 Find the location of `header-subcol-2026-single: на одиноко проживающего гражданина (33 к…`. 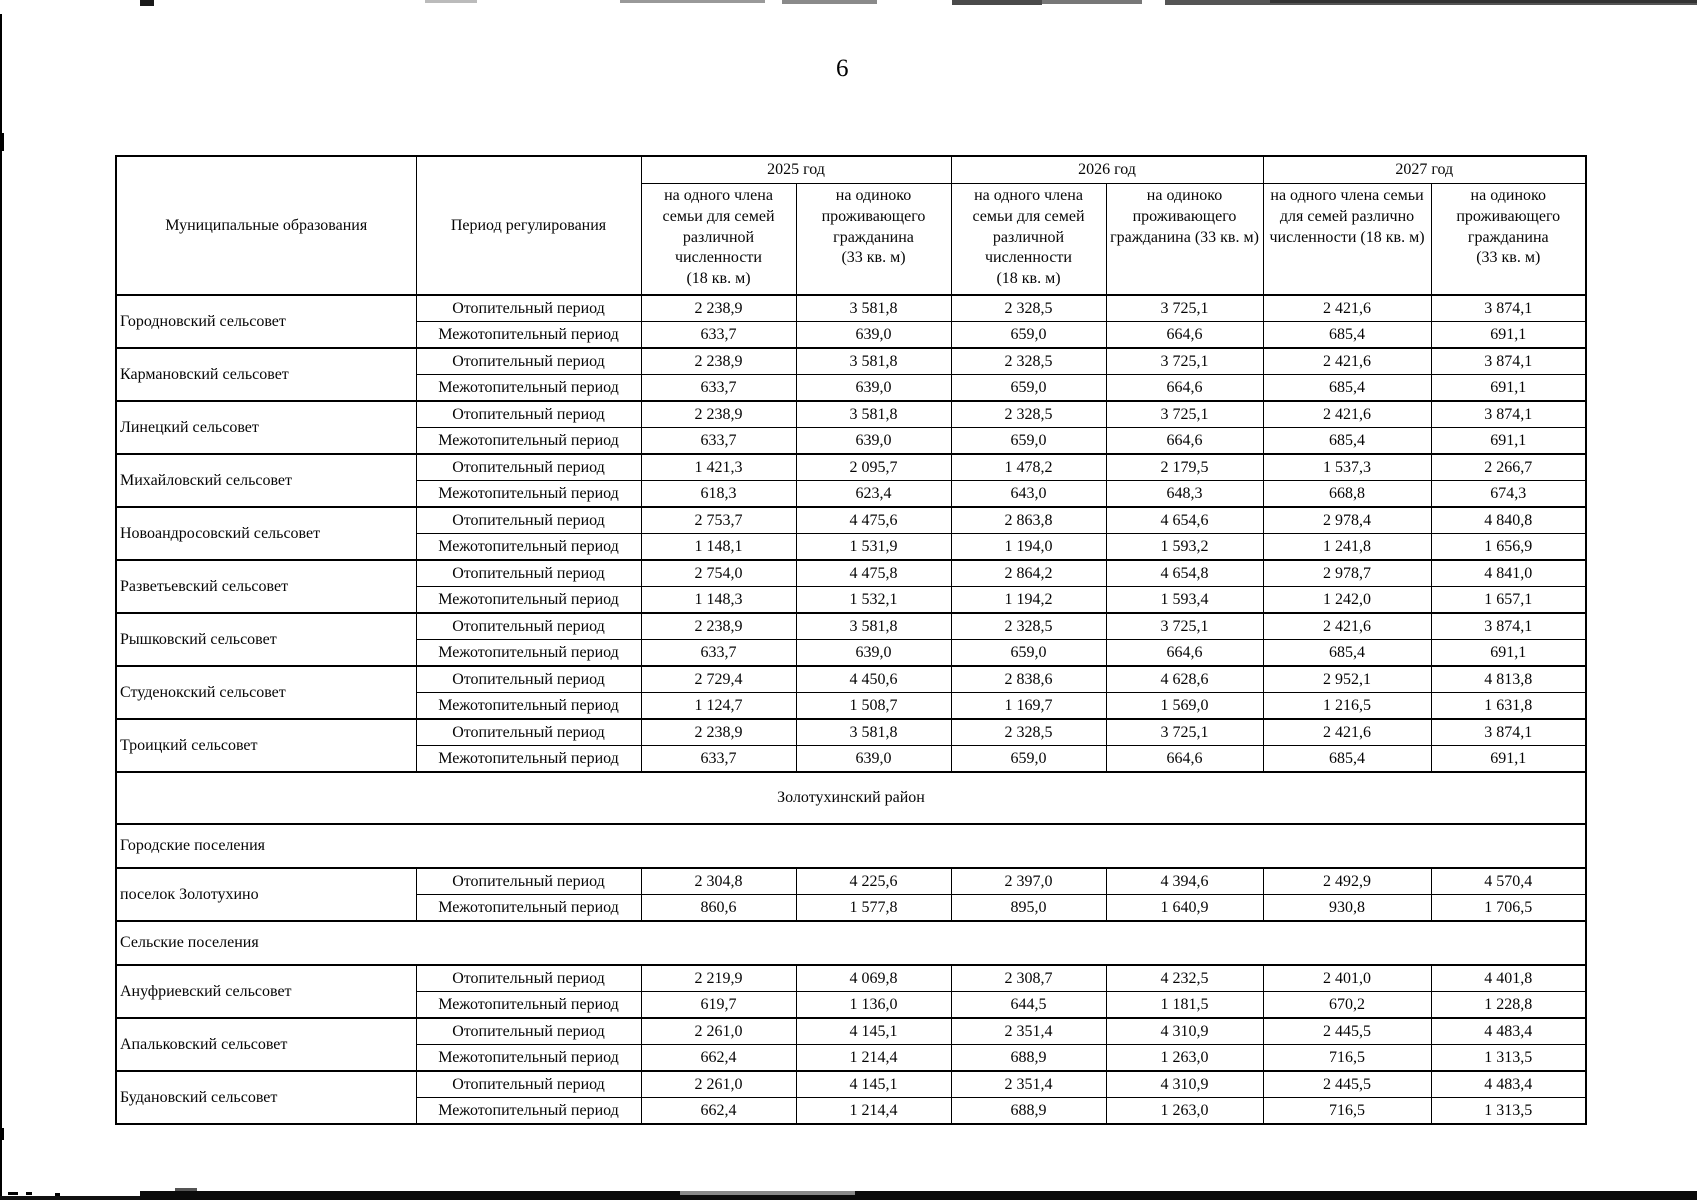

header-subcol-2026-single: на одиноко проживающего гражданина (33 к… is located at coordinates (1184, 239).